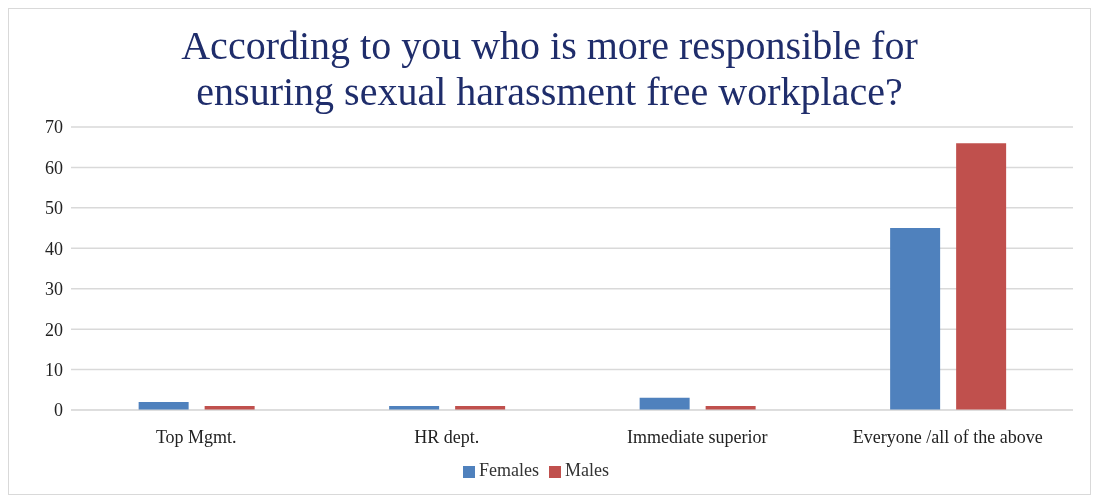 This screenshot has height=503, width=1099. Describe the element at coordinates (54, 127) in the screenshot. I see `y-tick-label: 70` at that location.